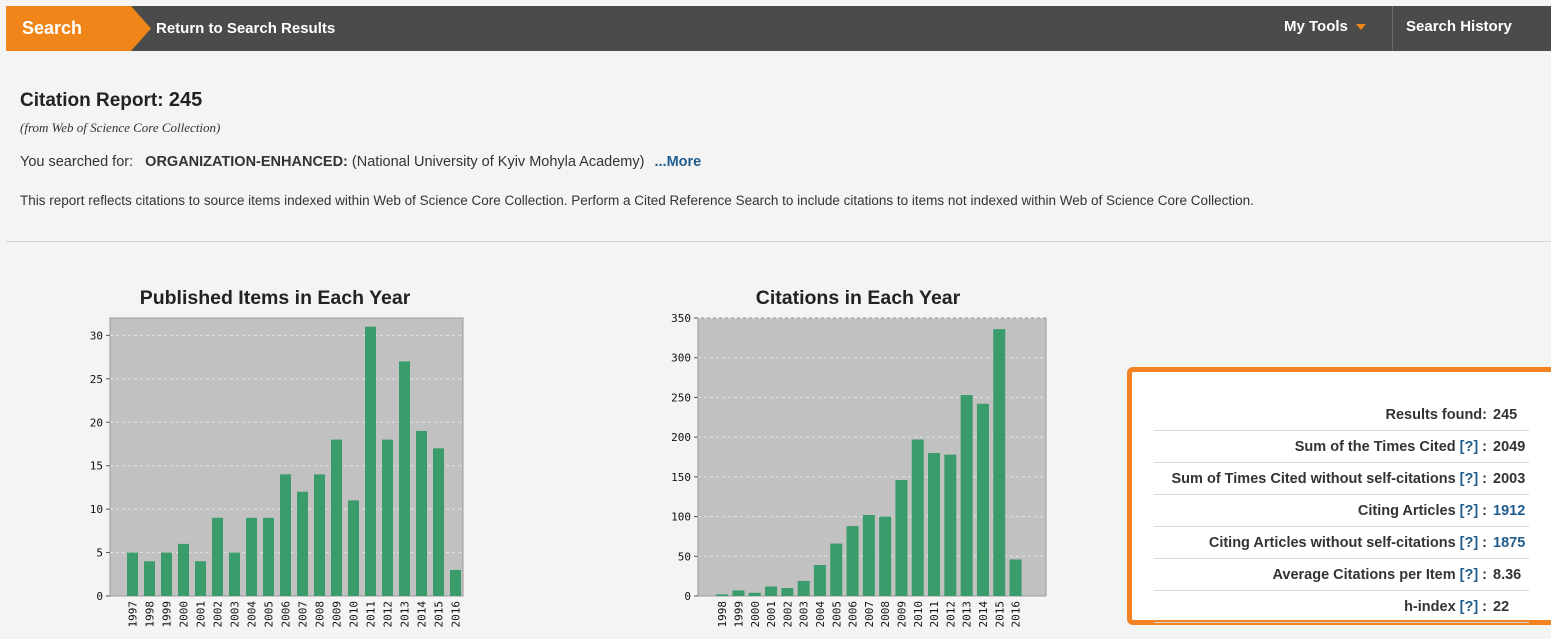  What do you see at coordinates (885, 614) in the screenshot?
I see `x-tick-label-2008: 2008` at bounding box center [885, 614].